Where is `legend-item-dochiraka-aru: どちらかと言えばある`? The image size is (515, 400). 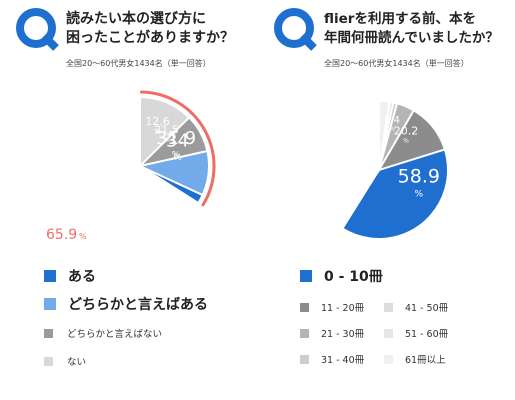
legend-item-dochiraka-aru: どちらかと言えばある is located at coordinates (126, 304).